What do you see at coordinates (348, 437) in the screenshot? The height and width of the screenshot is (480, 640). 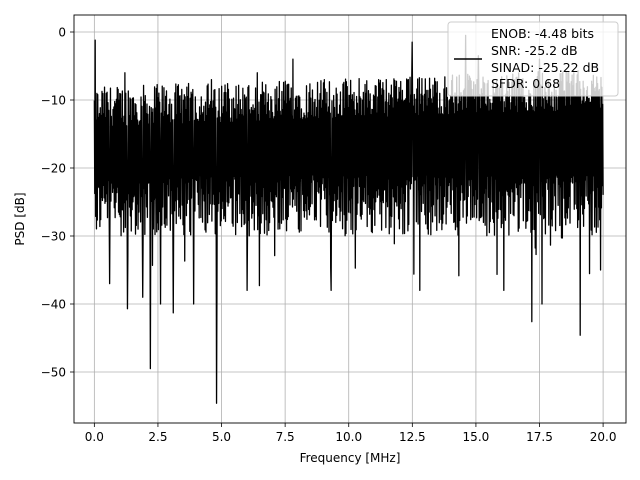 I see `x-tick-label: 10.0` at bounding box center [348, 437].